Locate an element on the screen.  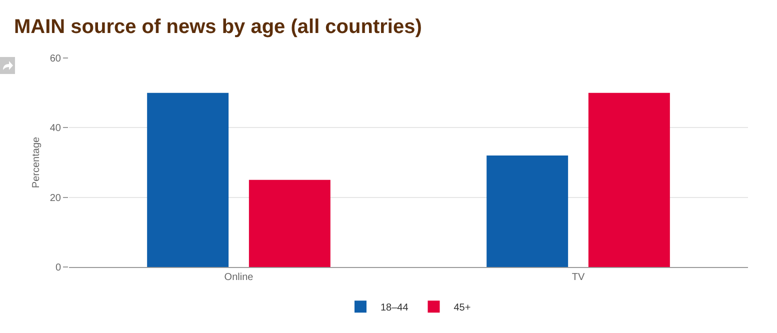
legend-label: 18–44 is located at coordinates (394, 308).